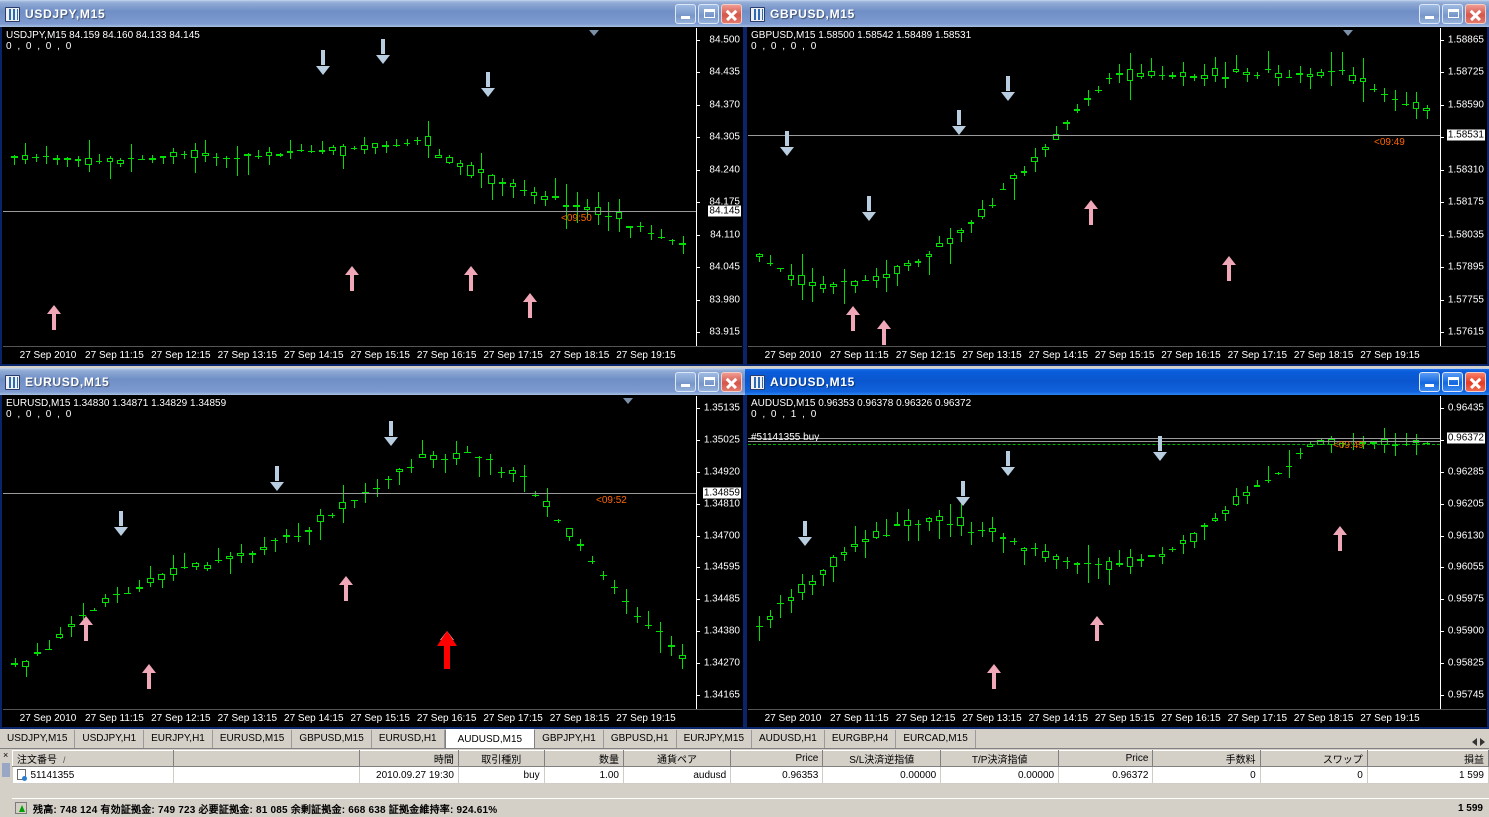 The width and height of the screenshot is (1489, 817). I want to click on chart-tab-eurjpy-h1: EURJPY,H1, so click(178, 739).